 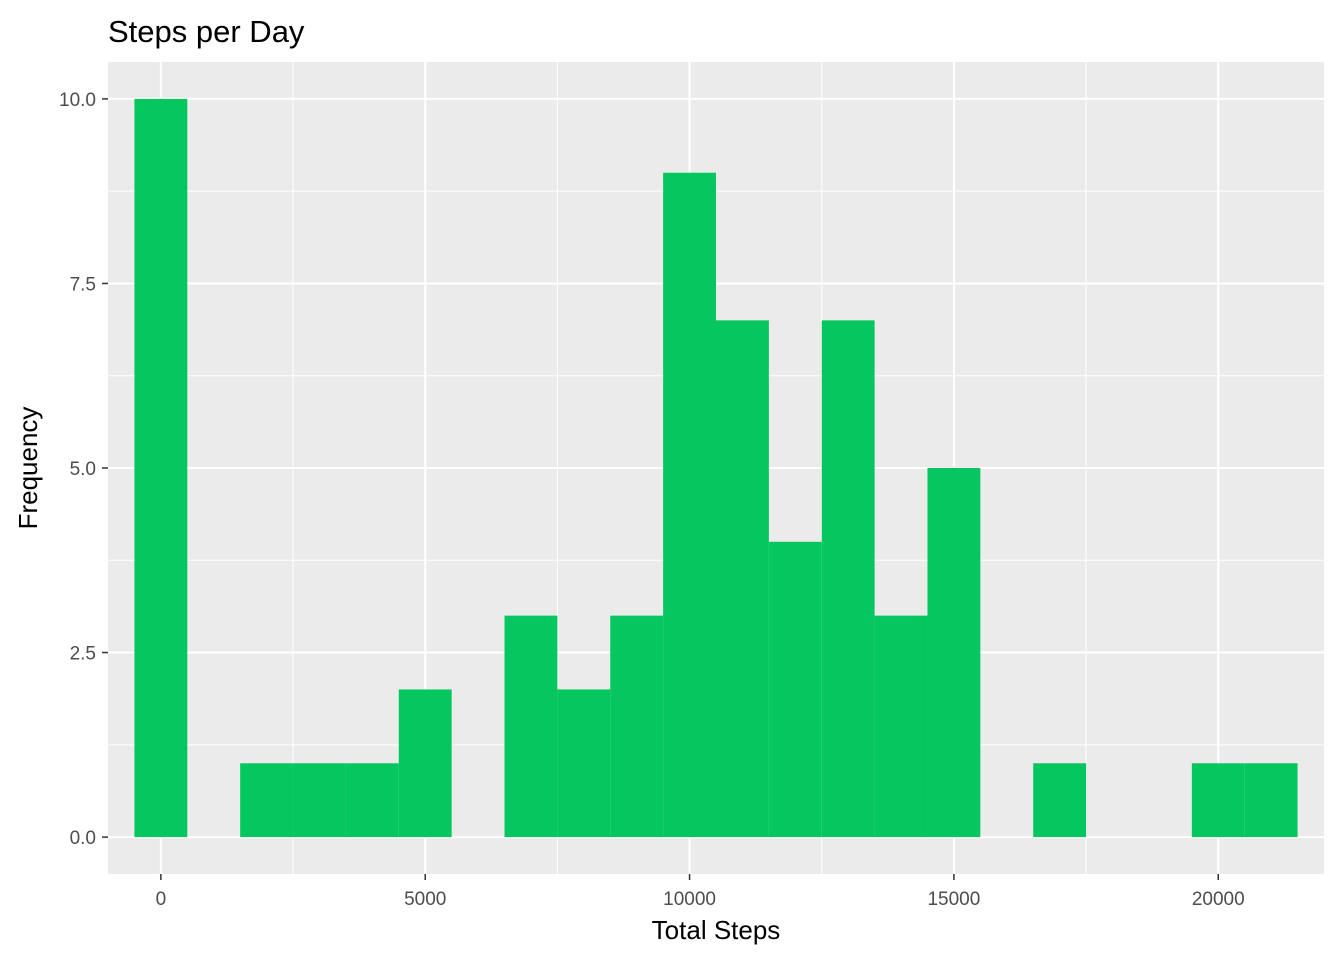 What do you see at coordinates (716, 930) in the screenshot?
I see `x-axis-title: Total Steps` at bounding box center [716, 930].